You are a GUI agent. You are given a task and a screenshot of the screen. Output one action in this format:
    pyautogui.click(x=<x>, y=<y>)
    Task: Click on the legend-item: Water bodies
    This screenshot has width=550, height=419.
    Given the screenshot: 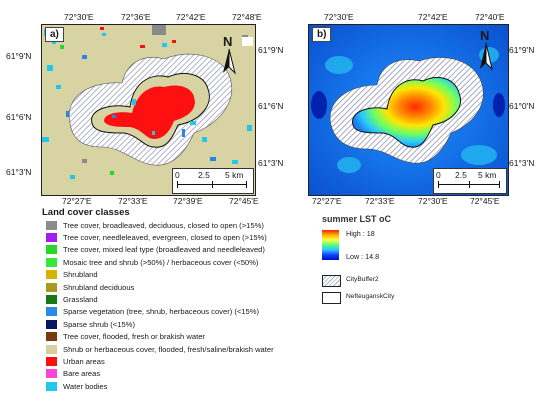 What is the action you would take?
    pyautogui.click(x=160, y=386)
    